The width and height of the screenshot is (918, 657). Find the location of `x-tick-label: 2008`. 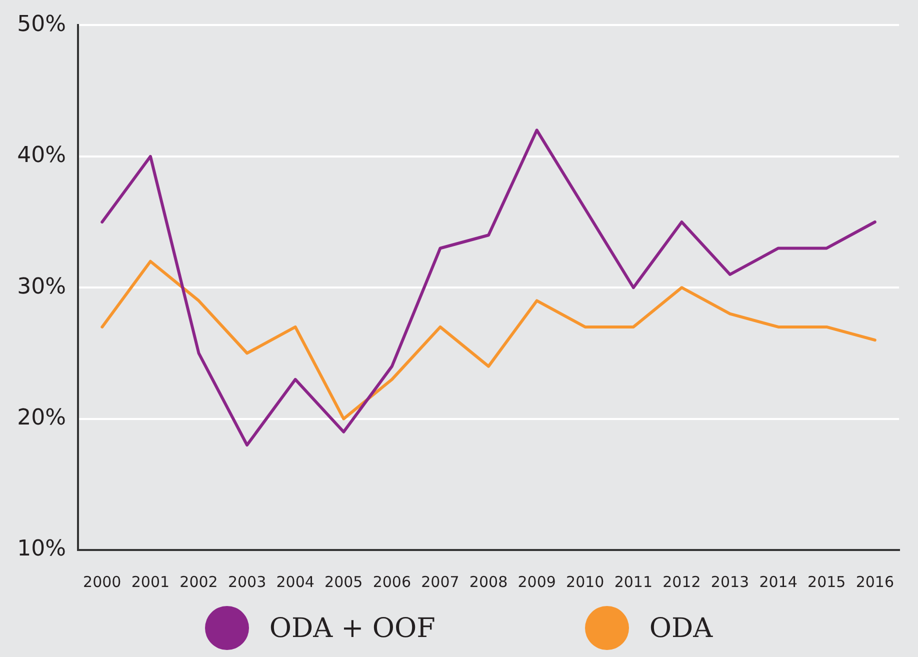

x-tick-label: 2008 is located at coordinates (488, 581).